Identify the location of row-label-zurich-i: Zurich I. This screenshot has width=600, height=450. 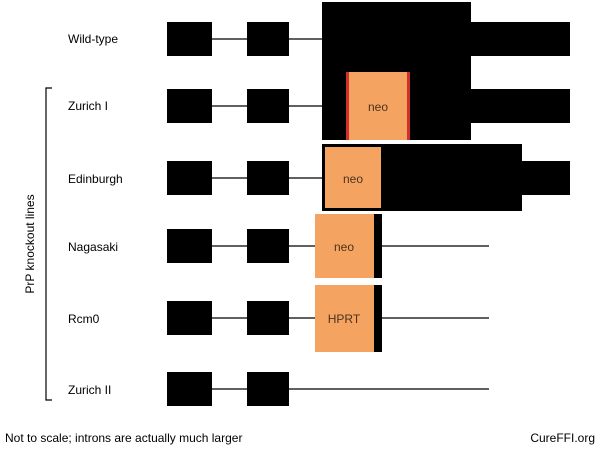
(88, 106).